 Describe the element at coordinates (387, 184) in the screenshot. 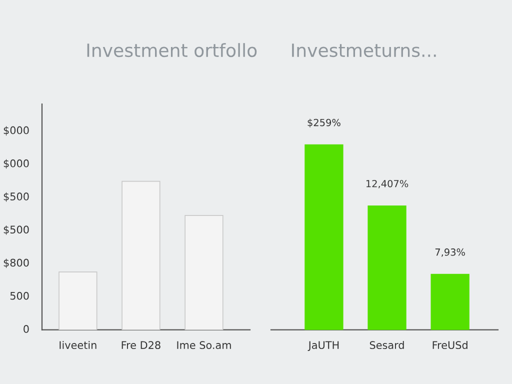

I see `annotation: 12,407%` at that location.